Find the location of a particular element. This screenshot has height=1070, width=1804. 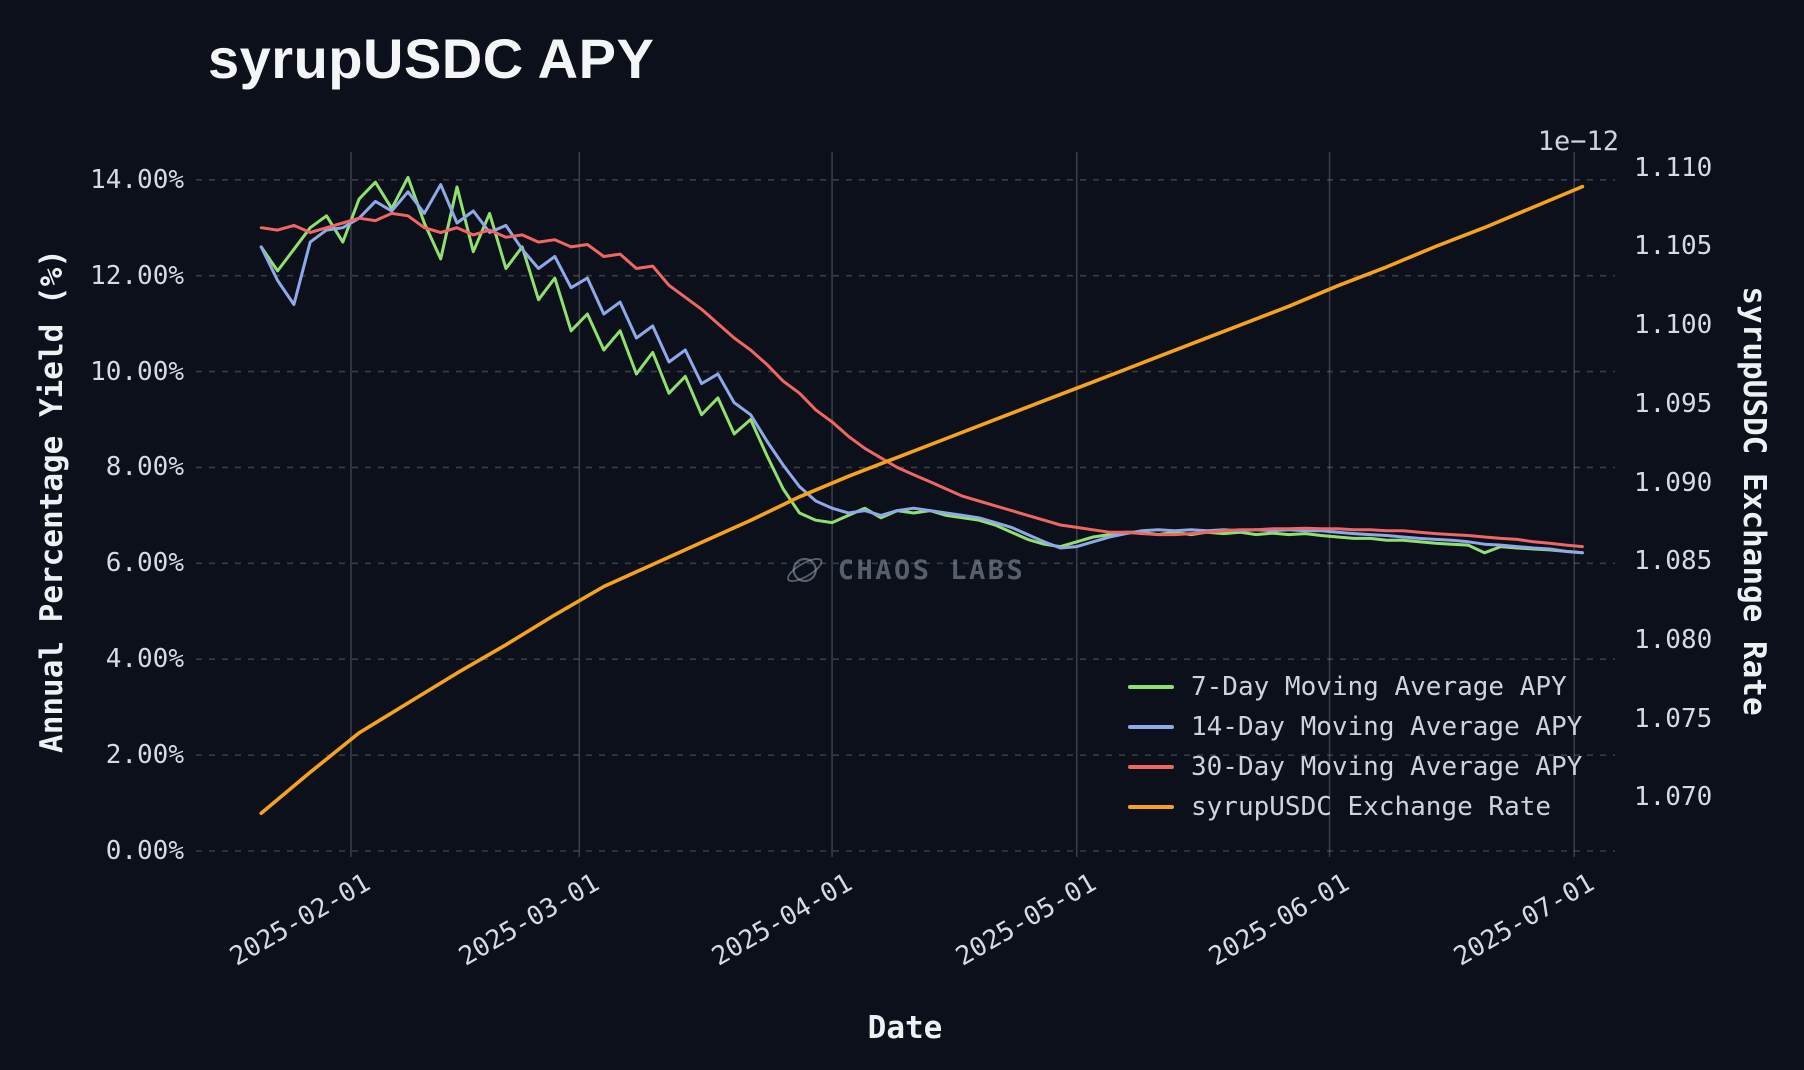

watermark: CHAOS LABS is located at coordinates (905, 570).